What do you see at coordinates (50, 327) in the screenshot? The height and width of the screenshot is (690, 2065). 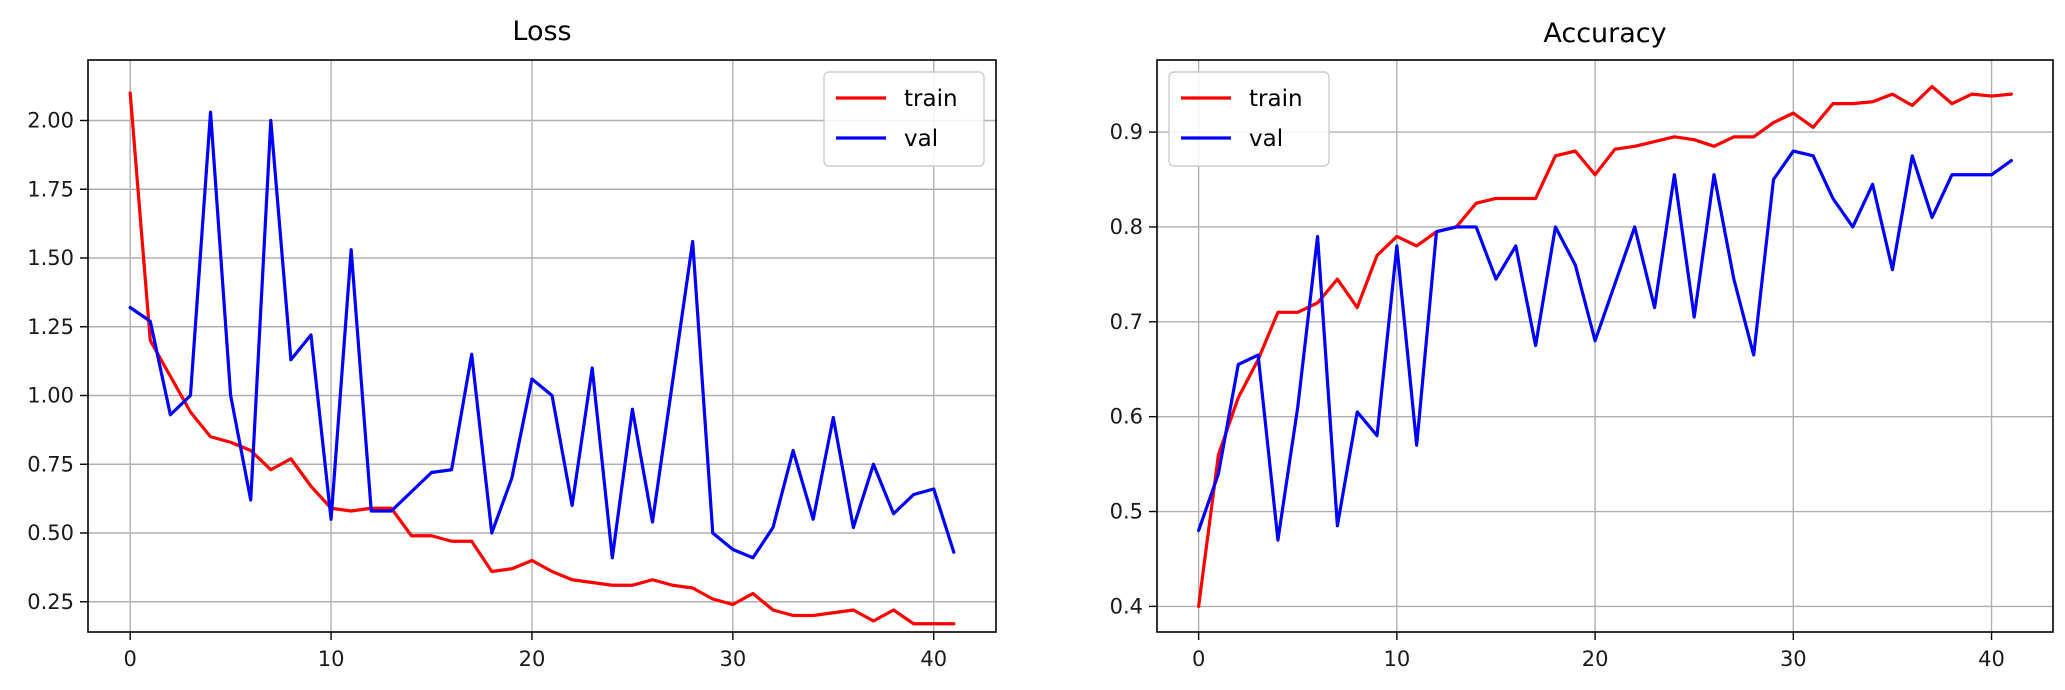 I see `y-tick-label: 1.25` at bounding box center [50, 327].